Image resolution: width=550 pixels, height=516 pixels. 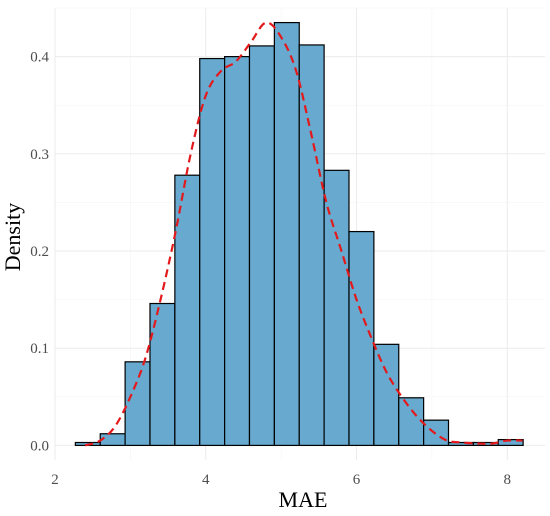 What do you see at coordinates (39, 58) in the screenshot?
I see `y-tick-label: 0.4` at bounding box center [39, 58].